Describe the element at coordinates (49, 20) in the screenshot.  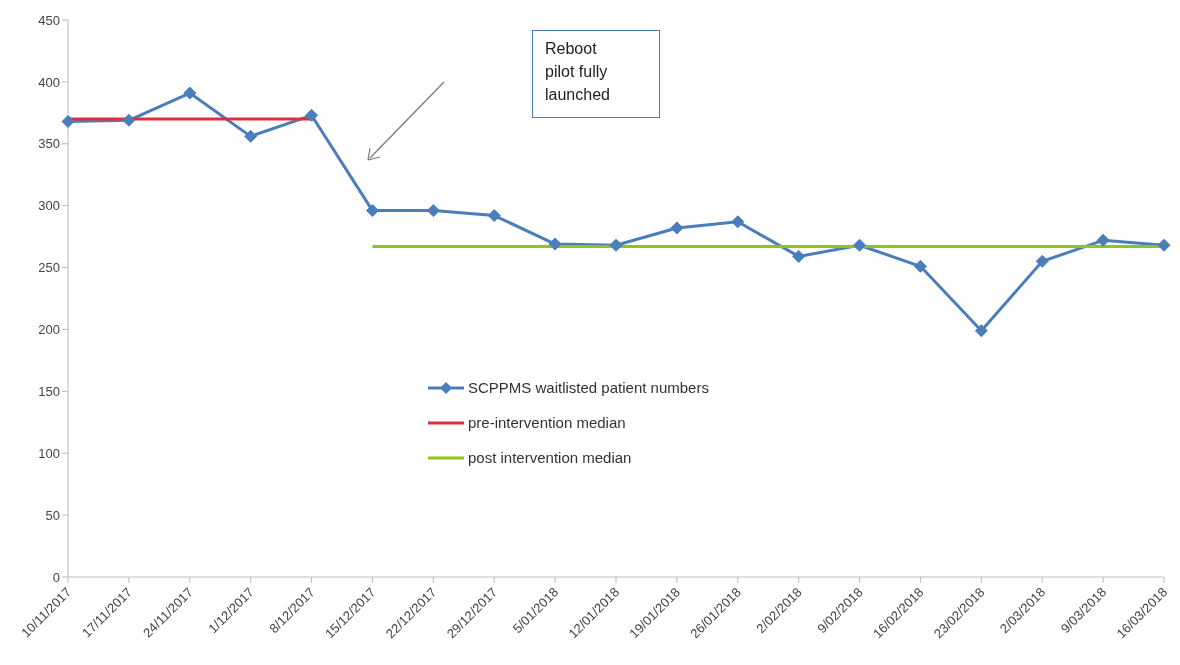
I see `y-tick-label: 450` at that location.